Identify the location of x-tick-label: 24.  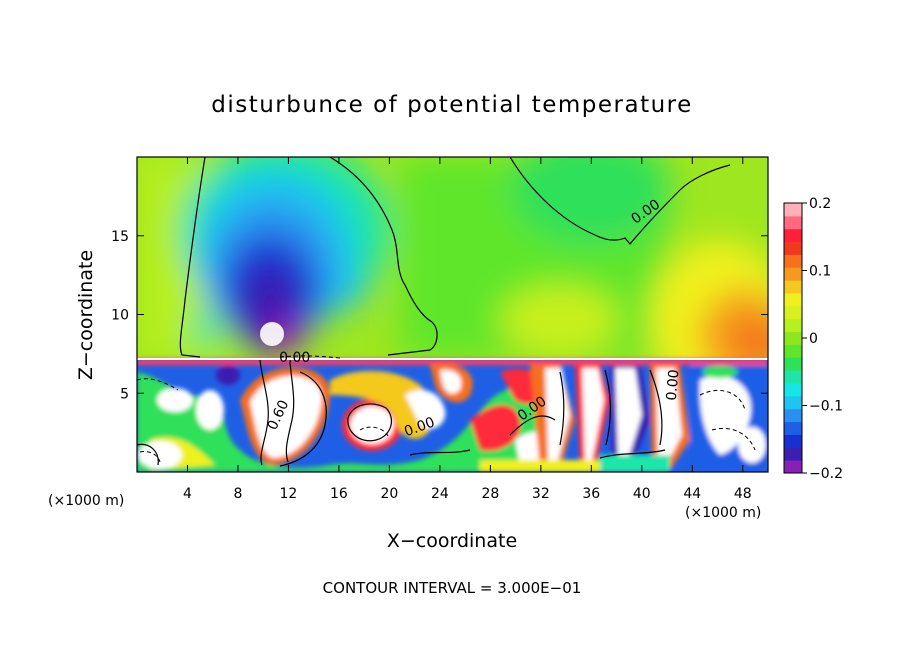
(440, 494).